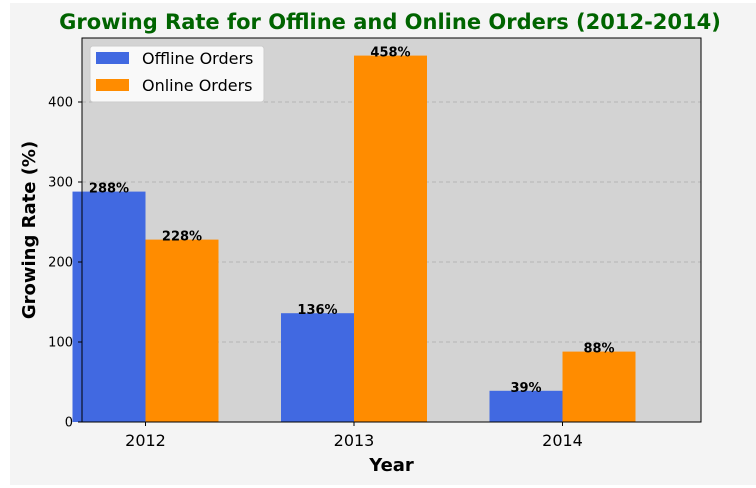  I want to click on legend-label: Offline Orders, so click(197, 58).